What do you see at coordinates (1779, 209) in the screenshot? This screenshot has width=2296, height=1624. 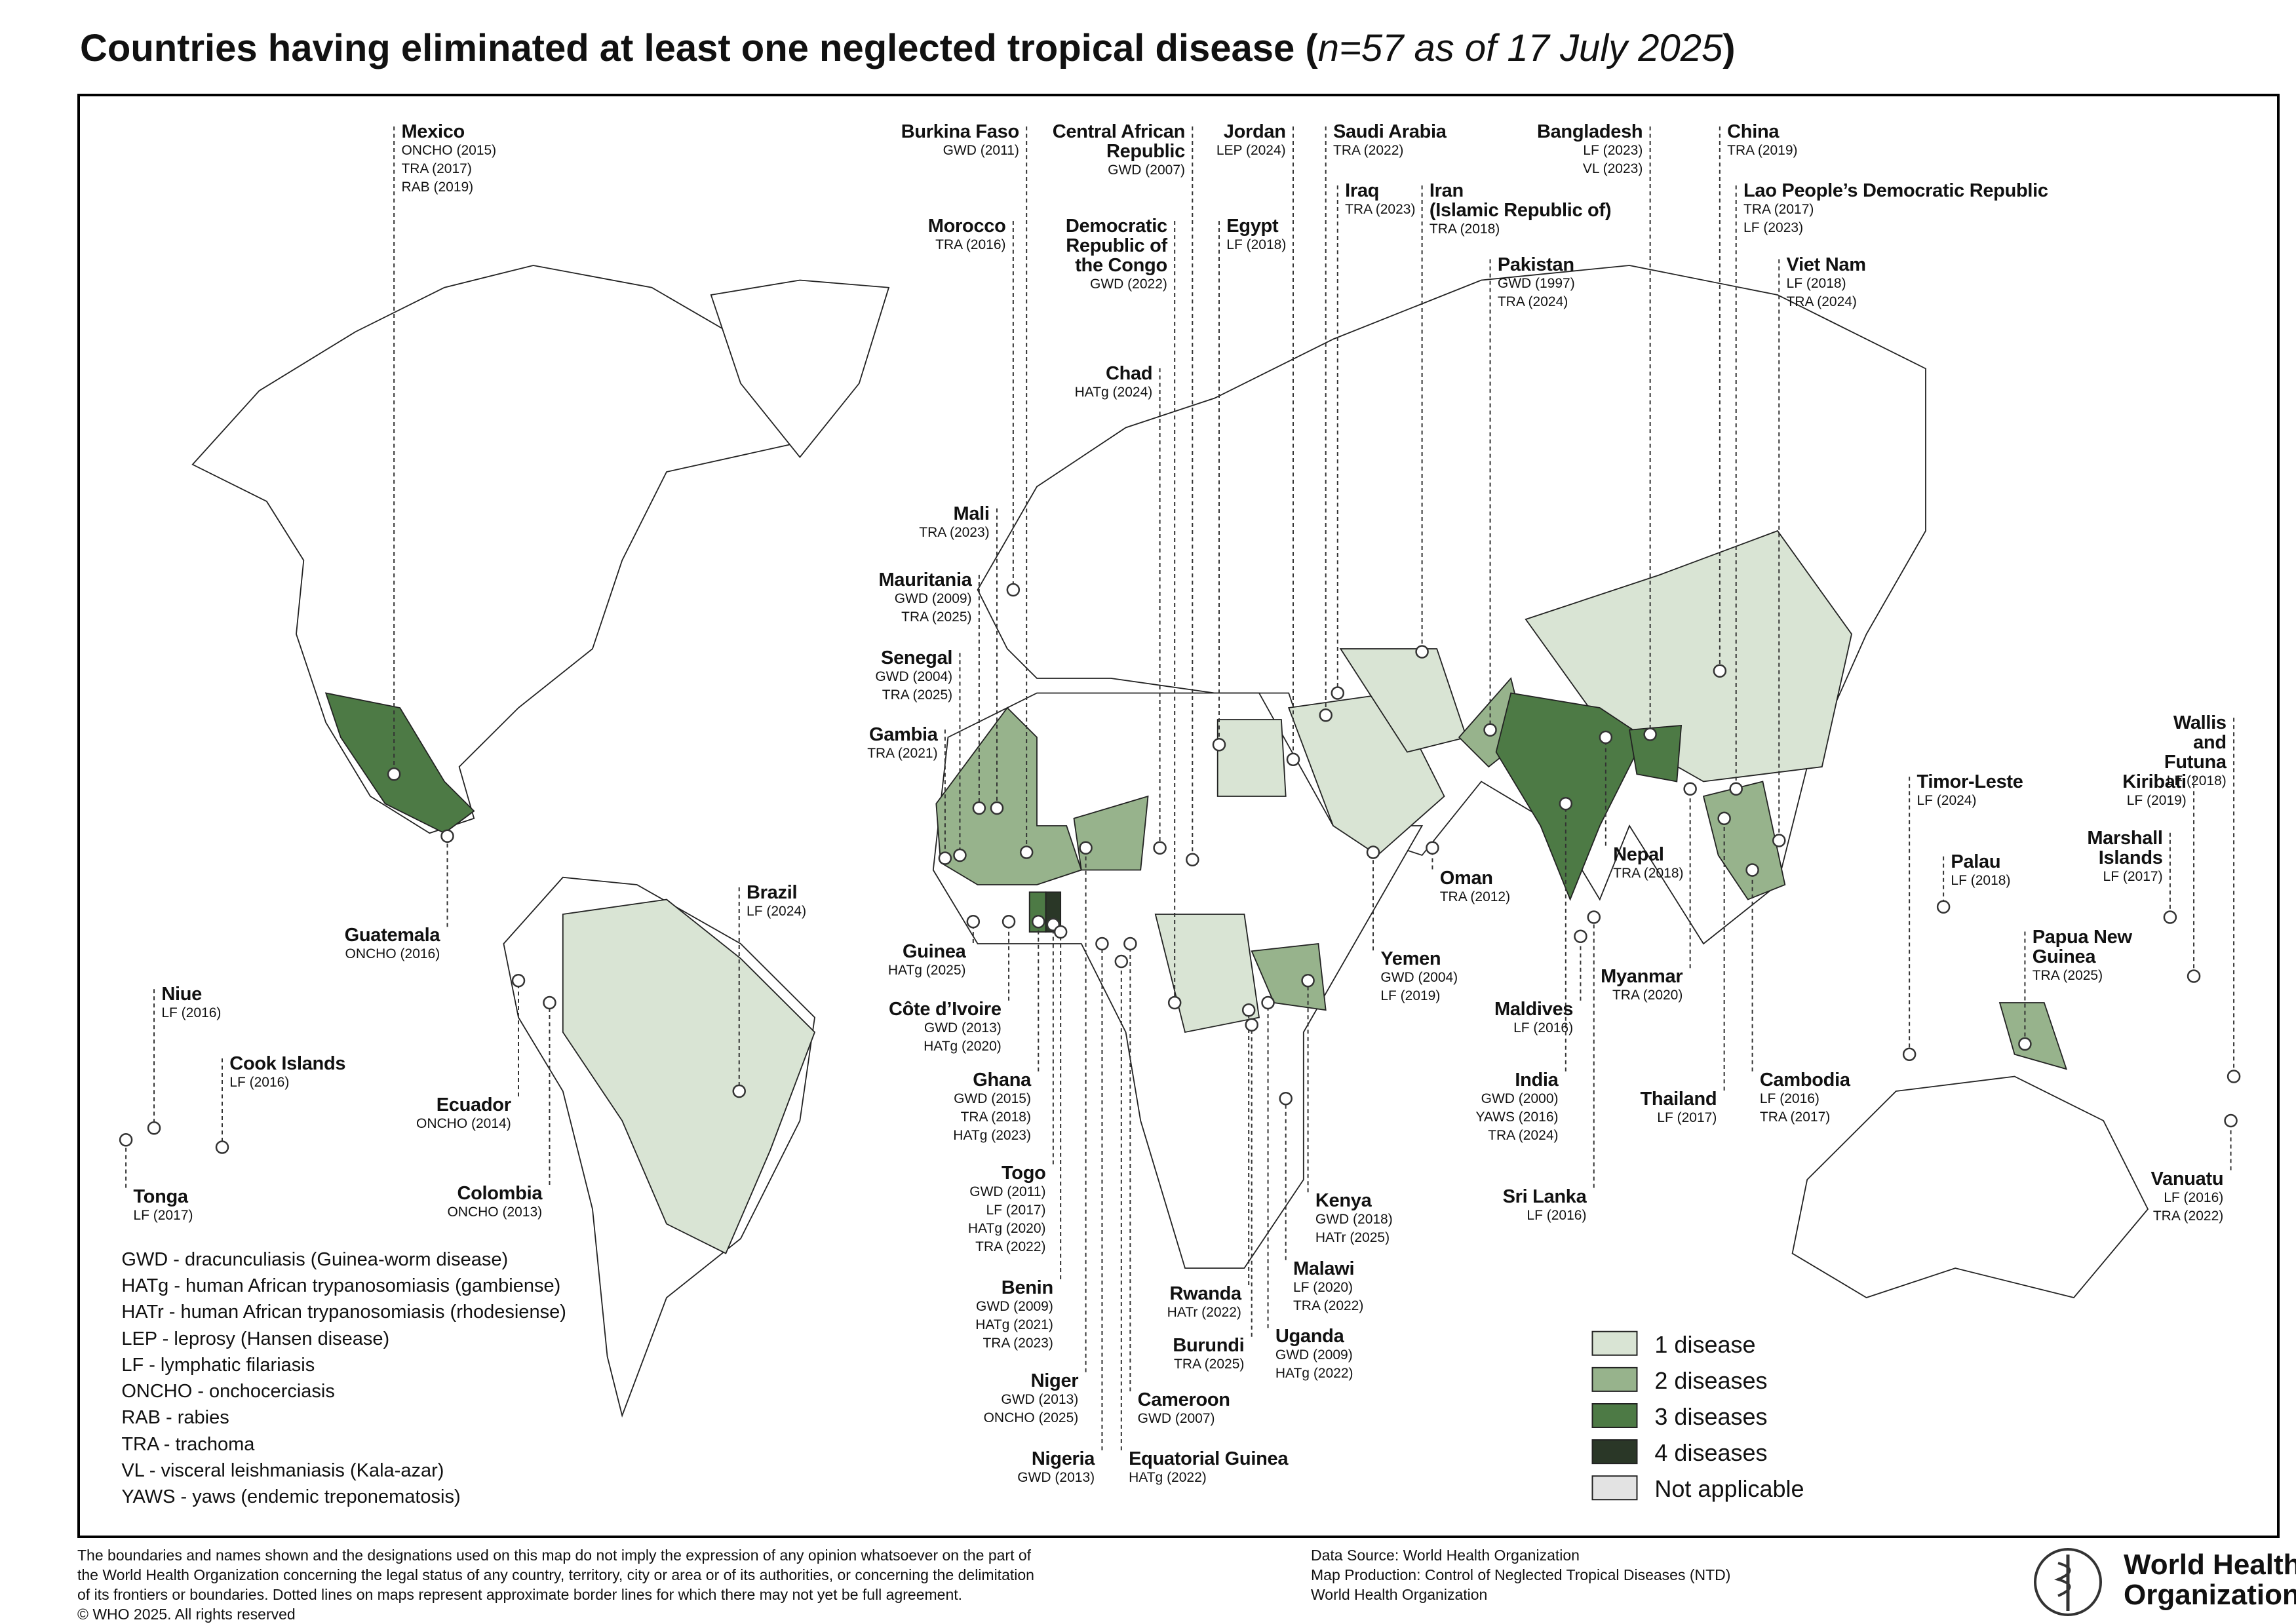 I see `country-item: TRA (2017)` at bounding box center [1779, 209].